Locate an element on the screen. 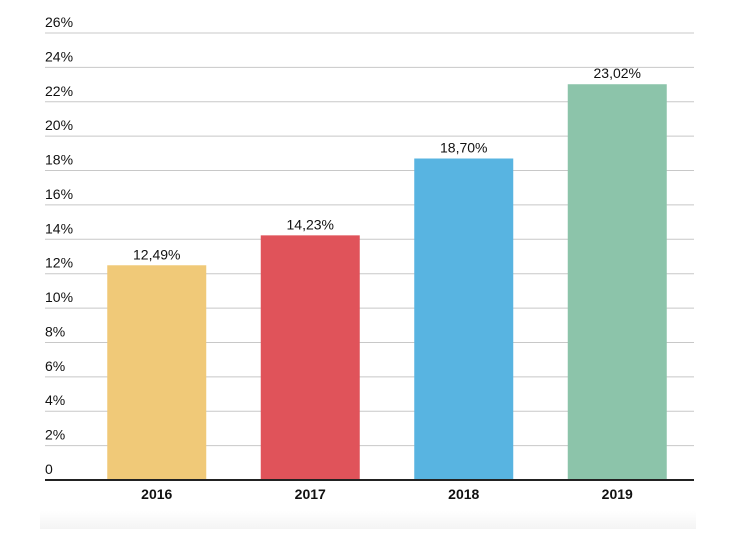  y-tick-label: 10% is located at coordinates (59, 297).